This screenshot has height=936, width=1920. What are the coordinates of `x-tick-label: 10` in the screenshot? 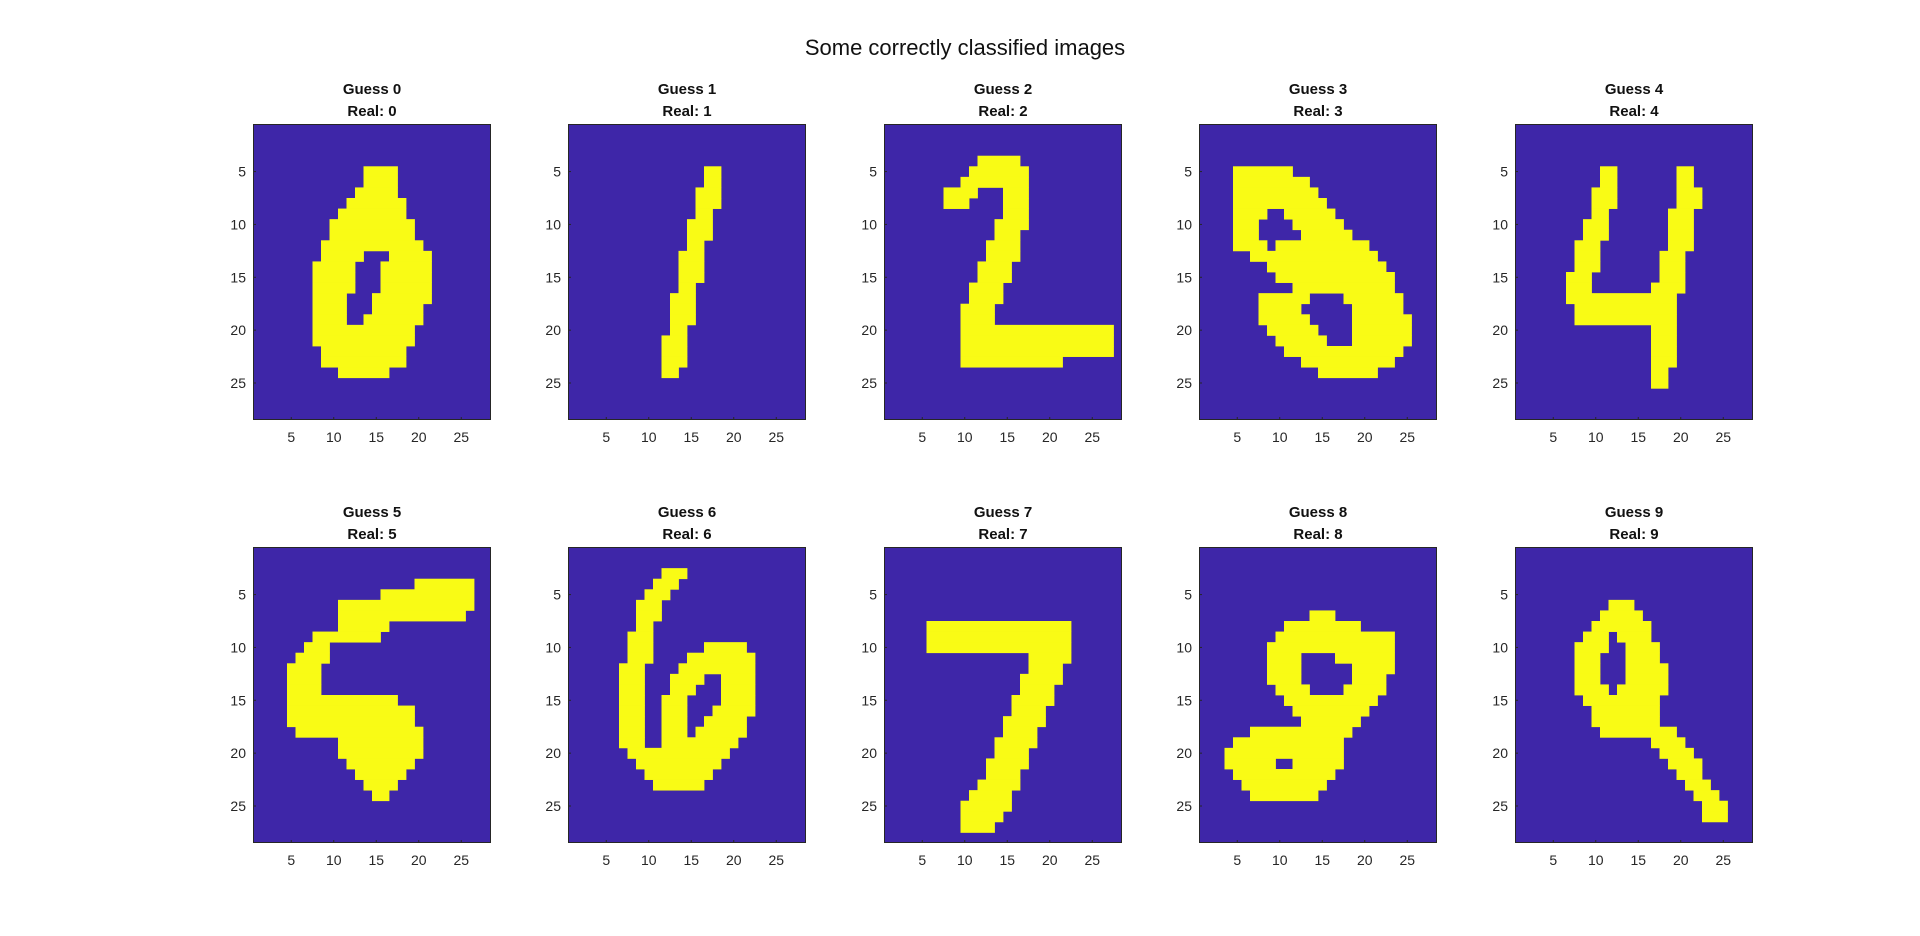 It's located at (649, 860).